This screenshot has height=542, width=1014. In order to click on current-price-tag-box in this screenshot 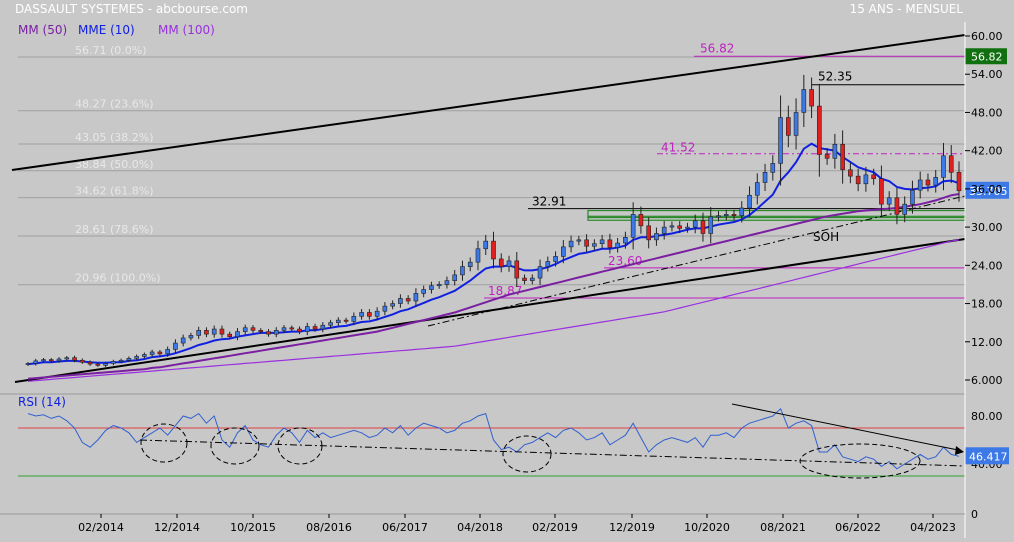, I will do `click(987, 190)`.